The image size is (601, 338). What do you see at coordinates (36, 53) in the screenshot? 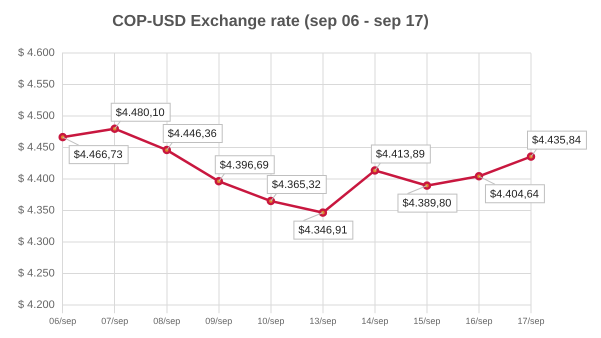
I see `y-tick-label: $ 4.600` at bounding box center [36, 53].